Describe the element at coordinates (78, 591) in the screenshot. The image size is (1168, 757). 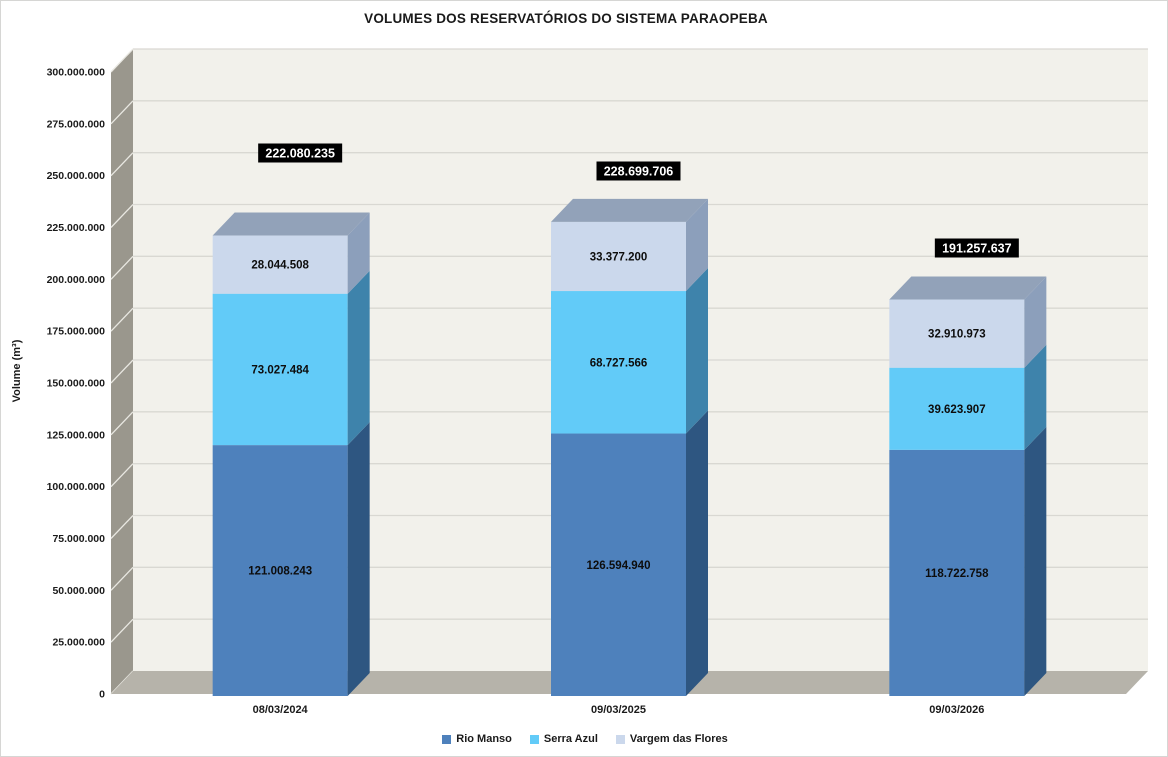
I see `y-tick-label: 50.000.000` at that location.